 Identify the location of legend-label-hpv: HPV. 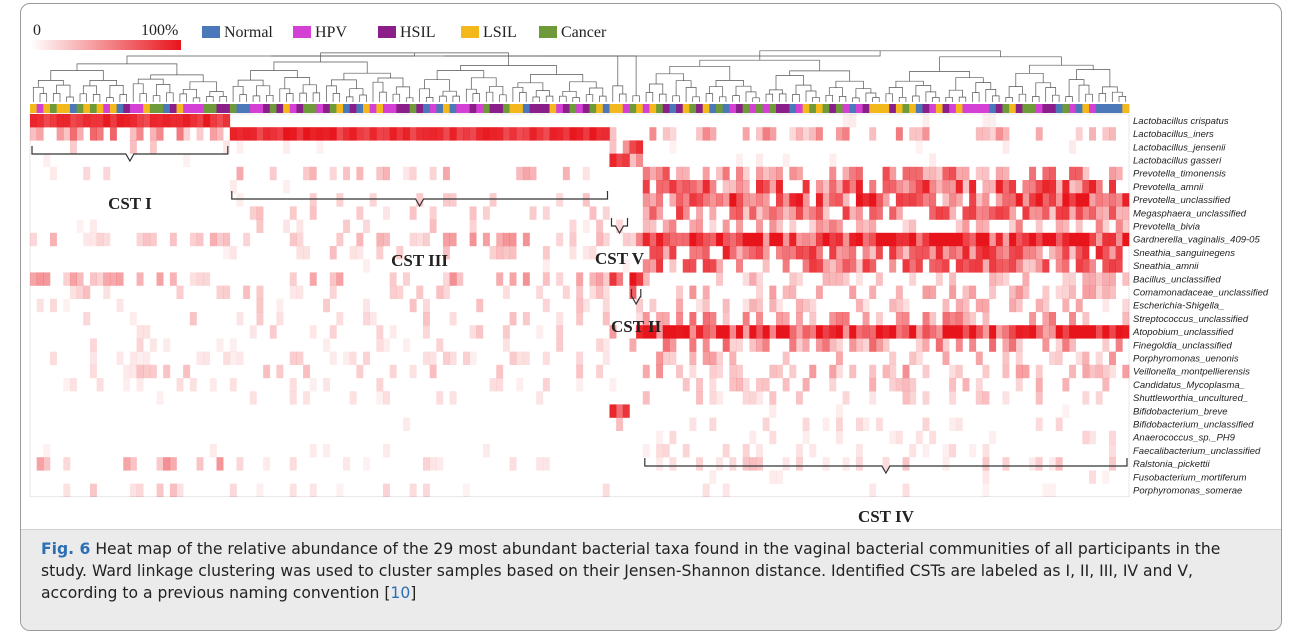
(331, 32).